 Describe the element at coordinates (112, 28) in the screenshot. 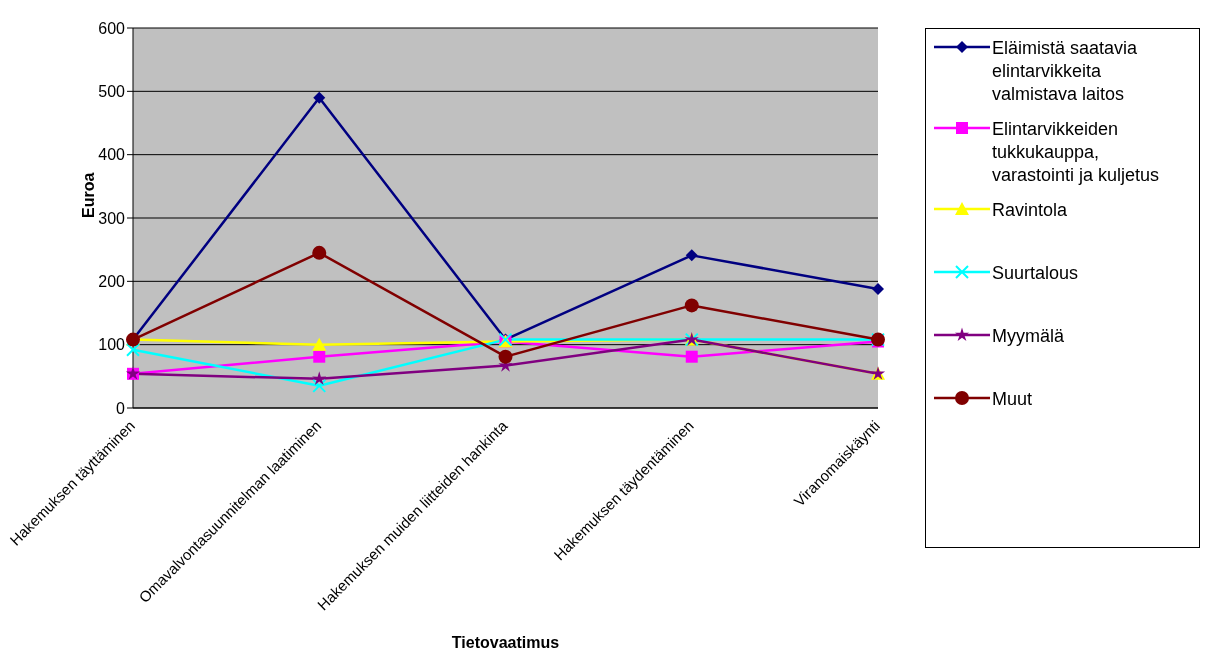

I see `y-tick-label: 600` at that location.